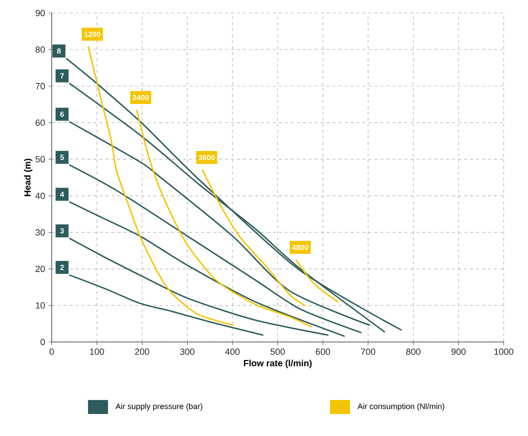  I want to click on x-tick-label: 600, so click(323, 351).